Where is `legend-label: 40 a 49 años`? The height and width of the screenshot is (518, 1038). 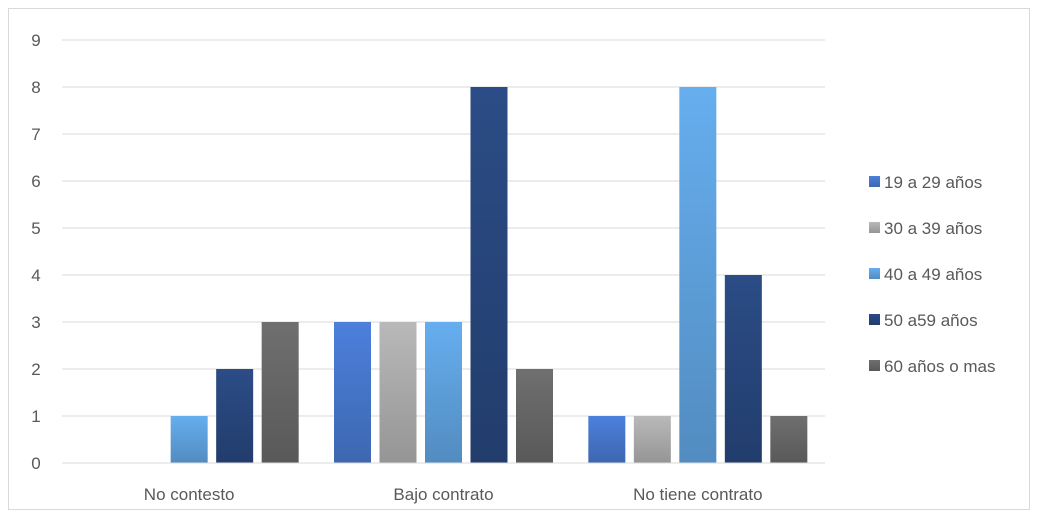 legend-label: 40 a 49 años is located at coordinates (933, 274).